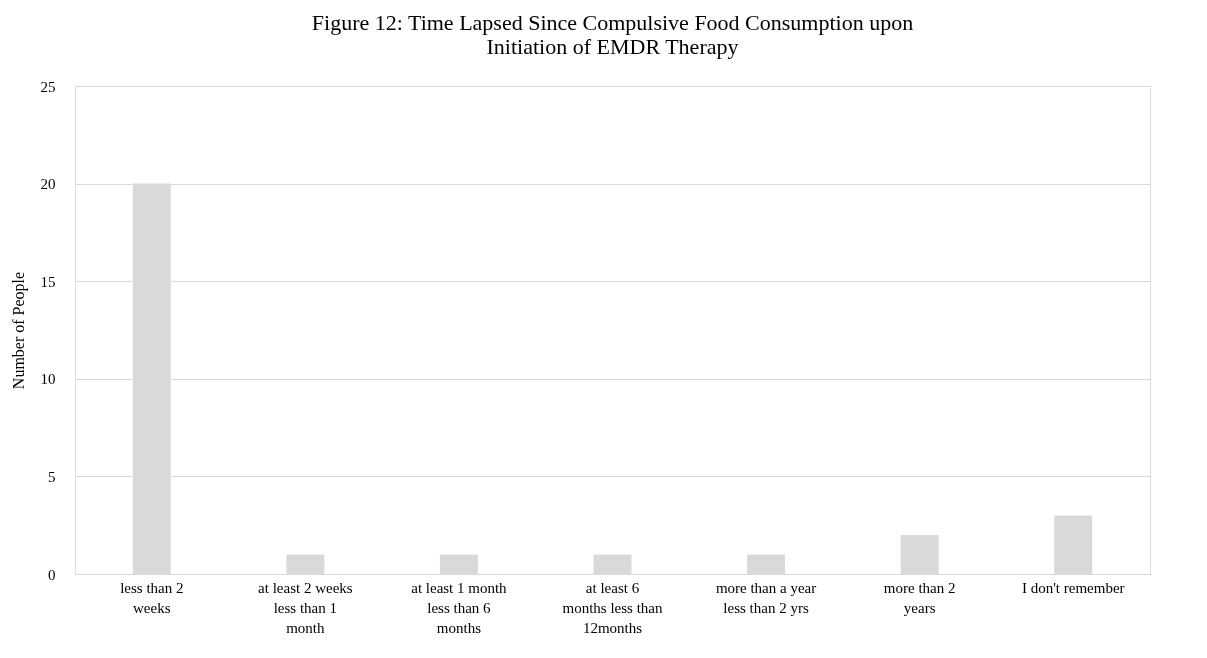 The image size is (1207, 658). What do you see at coordinates (459, 607) in the screenshot?
I see `x-tick-label: at least 1 month less than 6 months` at bounding box center [459, 607].